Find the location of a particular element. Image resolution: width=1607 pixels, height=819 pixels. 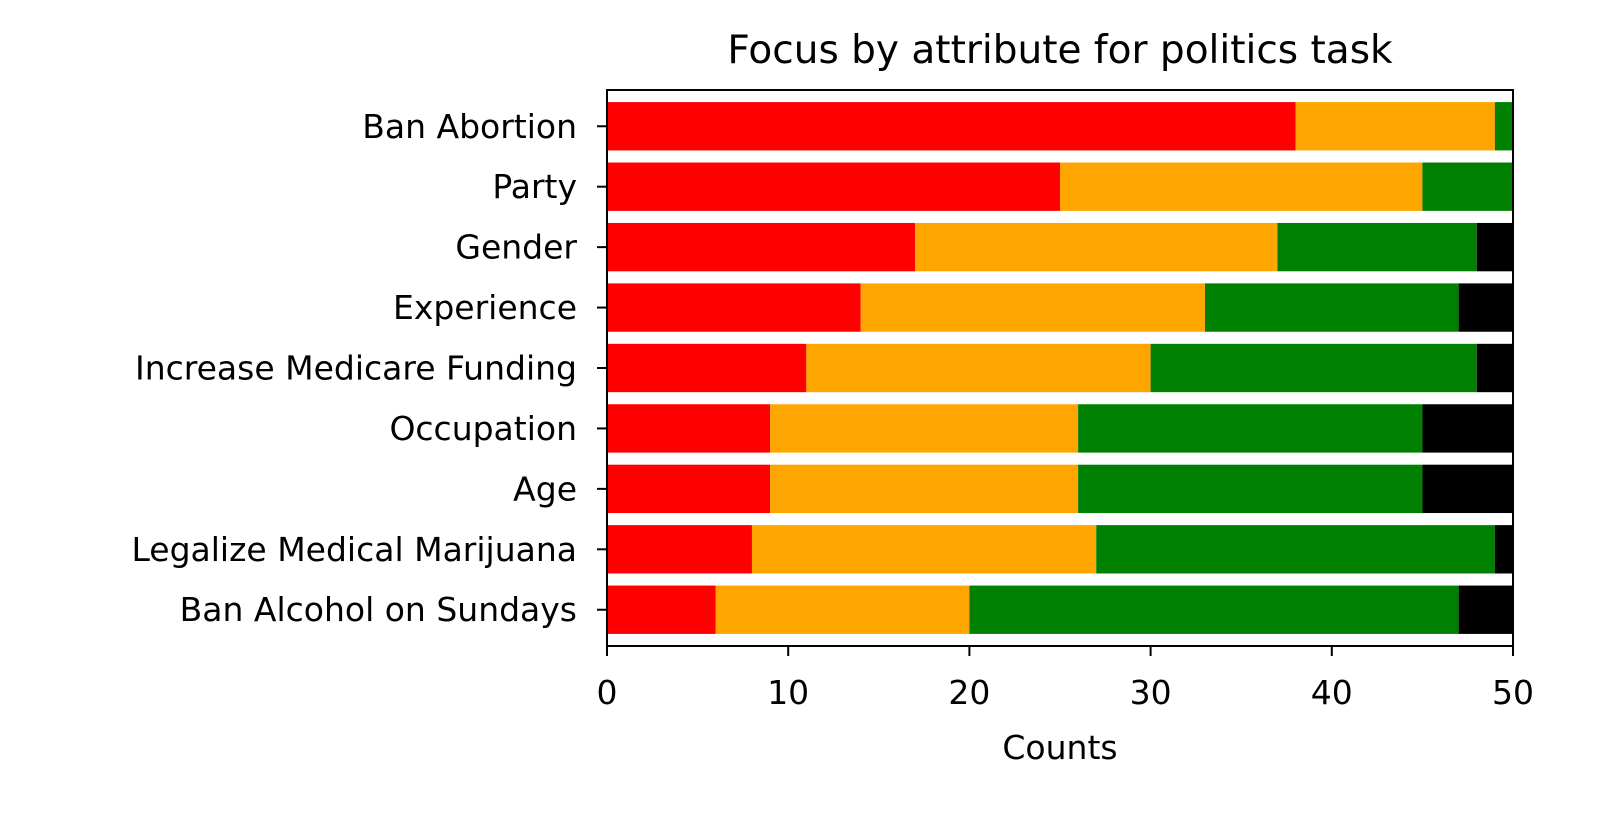

y-tick-label: Gender is located at coordinates (516, 247).